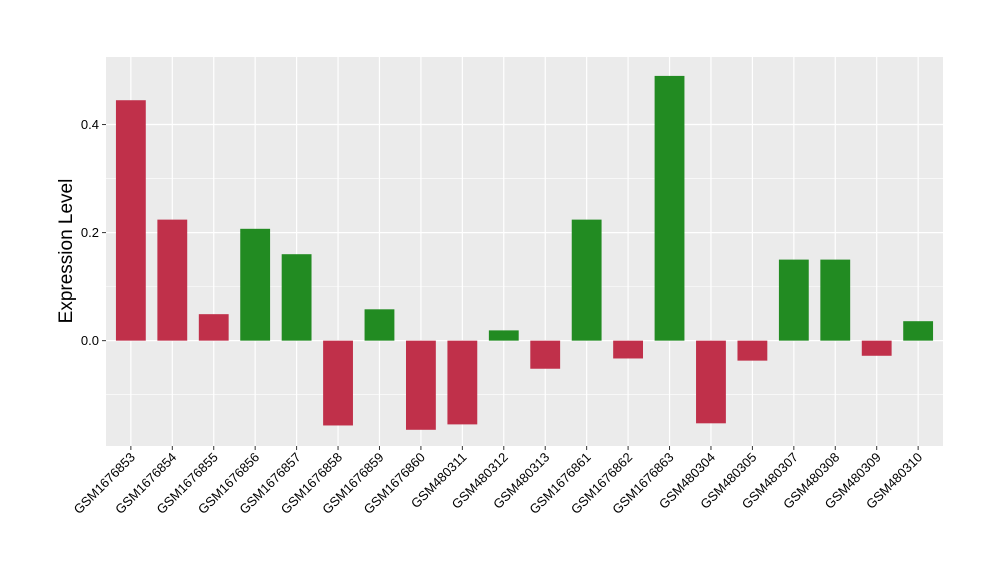  I want to click on bar-GSM1676853, so click(130, 220).